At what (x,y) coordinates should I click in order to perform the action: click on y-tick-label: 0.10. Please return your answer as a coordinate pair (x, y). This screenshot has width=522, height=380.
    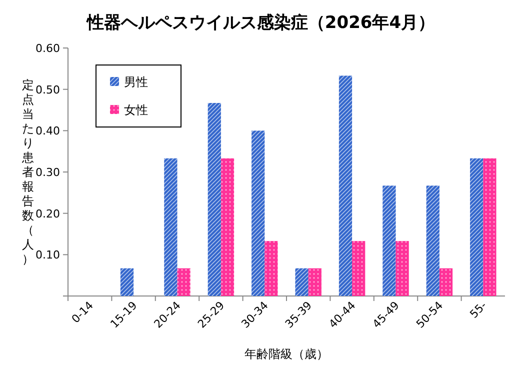
    Looking at the image, I should click on (48, 255).